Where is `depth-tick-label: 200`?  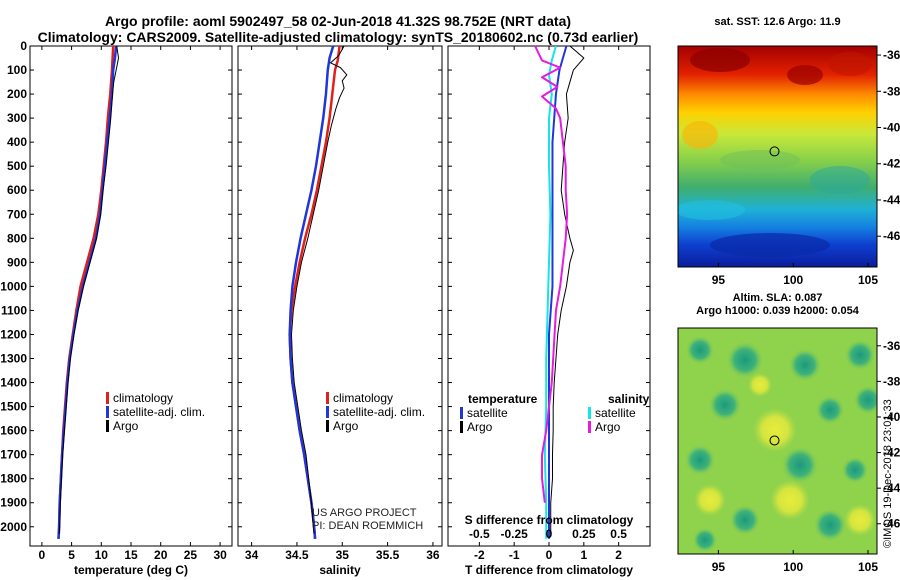
depth-tick-label: 200 is located at coordinates (17, 94).